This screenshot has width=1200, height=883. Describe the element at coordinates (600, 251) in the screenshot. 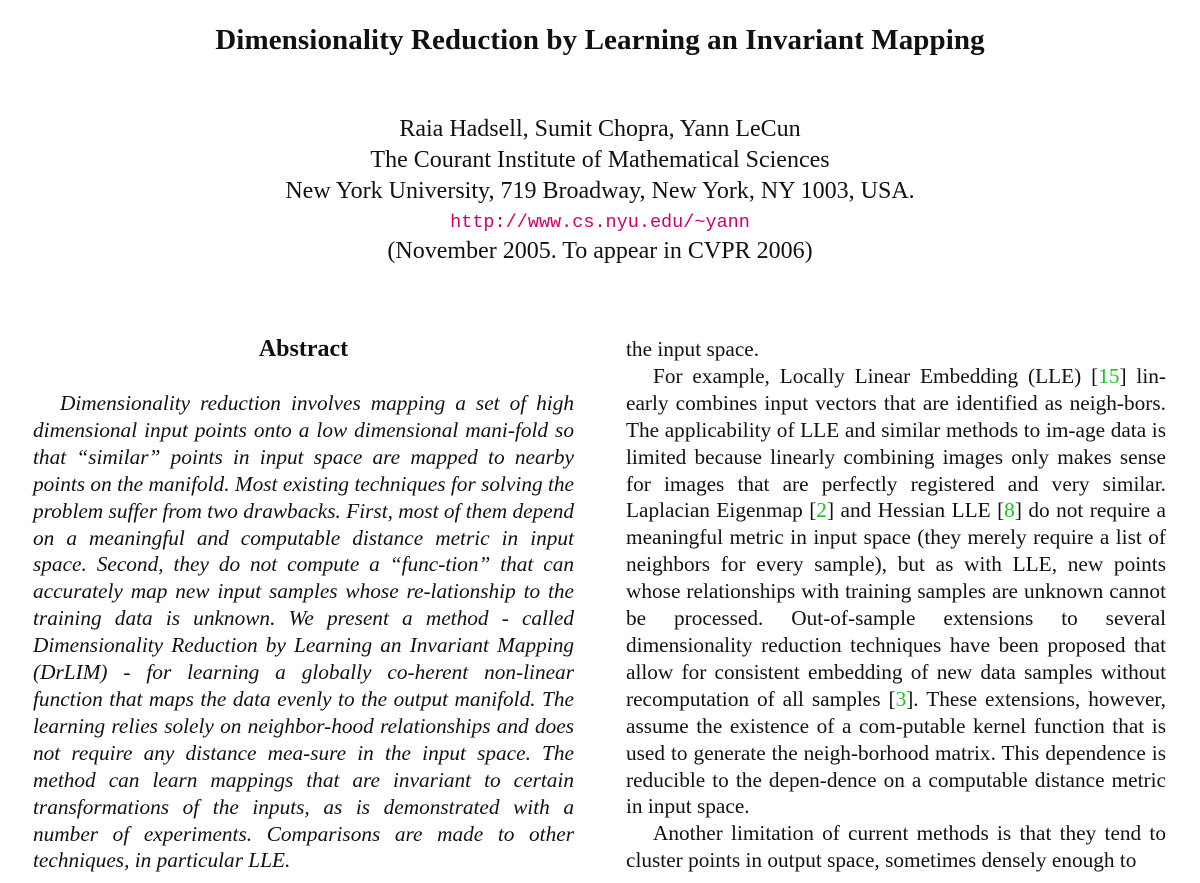

I see `publication-note: (November 2005. To appear in CVPR 2006)` at that location.